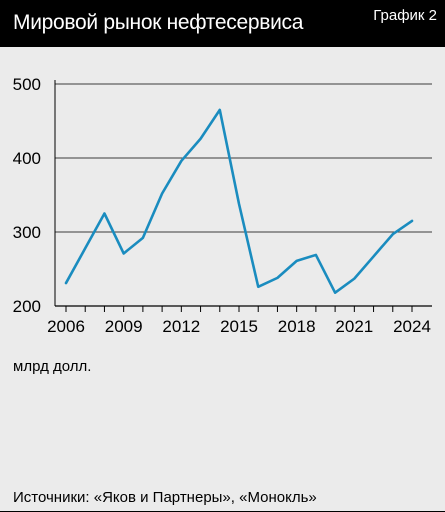 This screenshot has width=445, height=512. Describe the element at coordinates (181, 326) in the screenshot. I see `x-tick-label: 2012` at that location.